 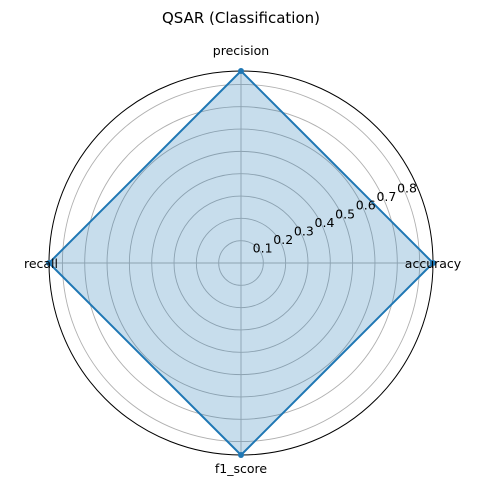 I want to click on axis-label-accuracy: accuracy, so click(x=433, y=263).